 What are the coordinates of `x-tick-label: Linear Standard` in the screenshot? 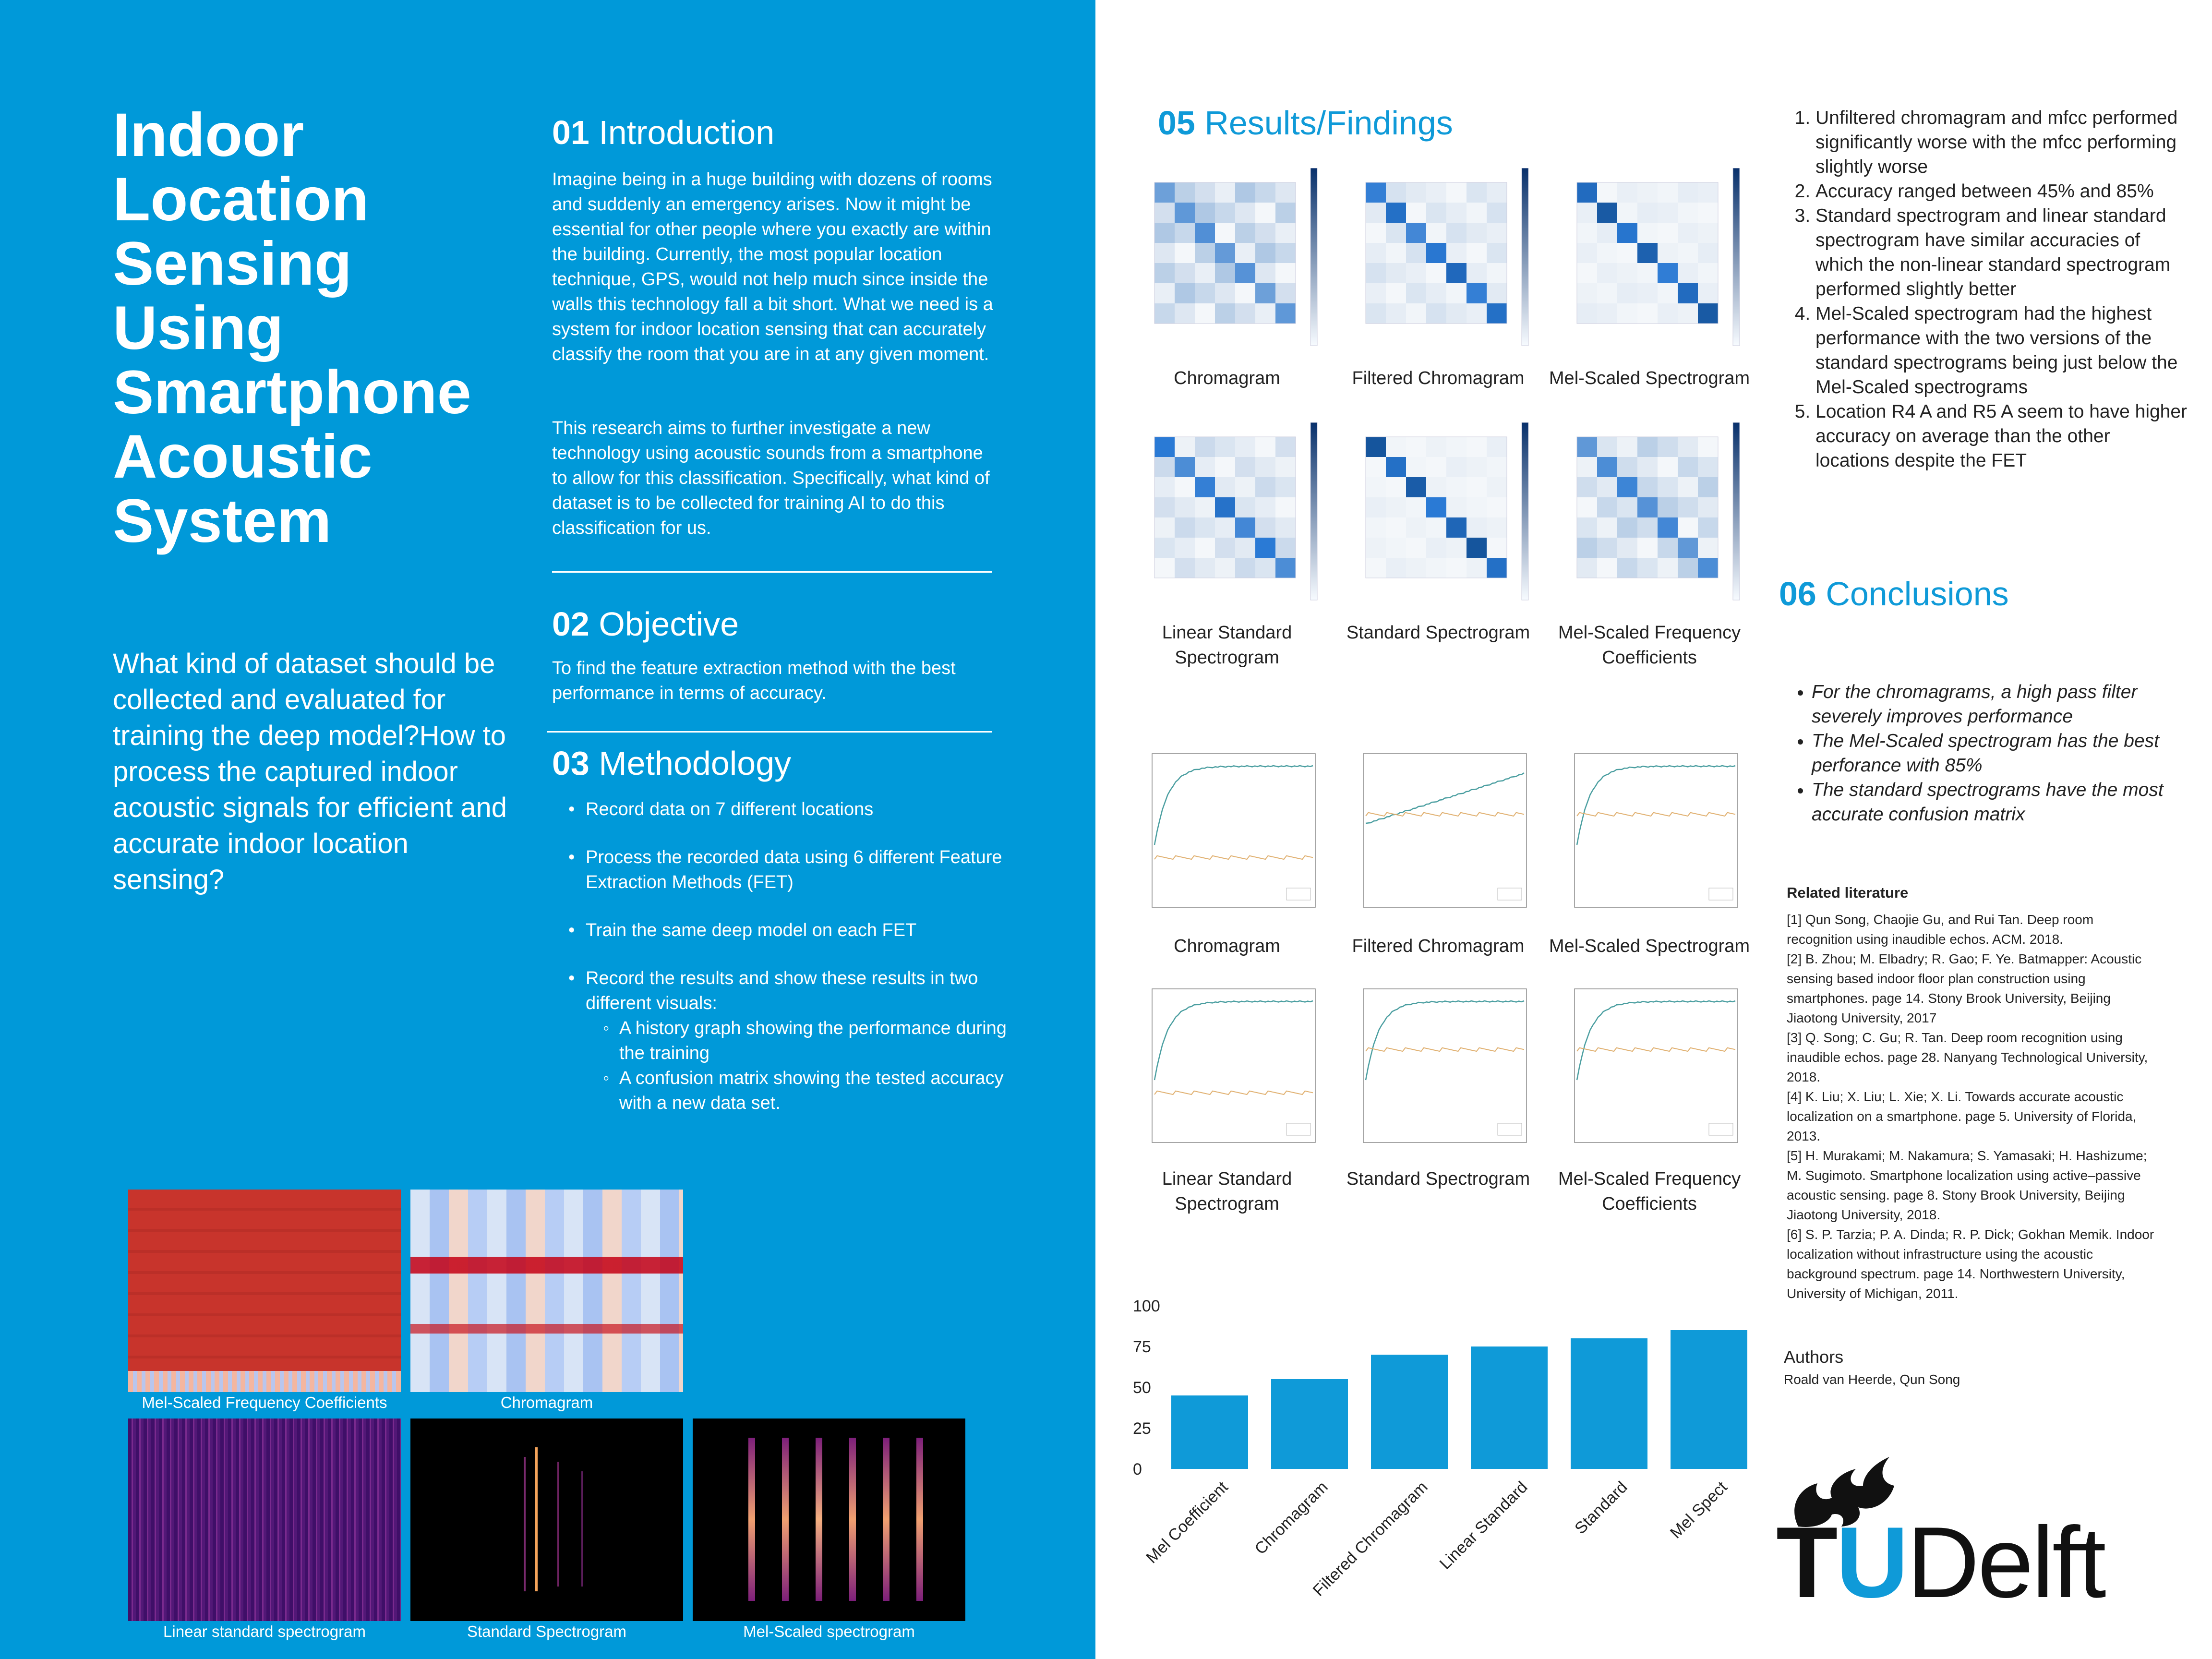 It's located at (1483, 1525).